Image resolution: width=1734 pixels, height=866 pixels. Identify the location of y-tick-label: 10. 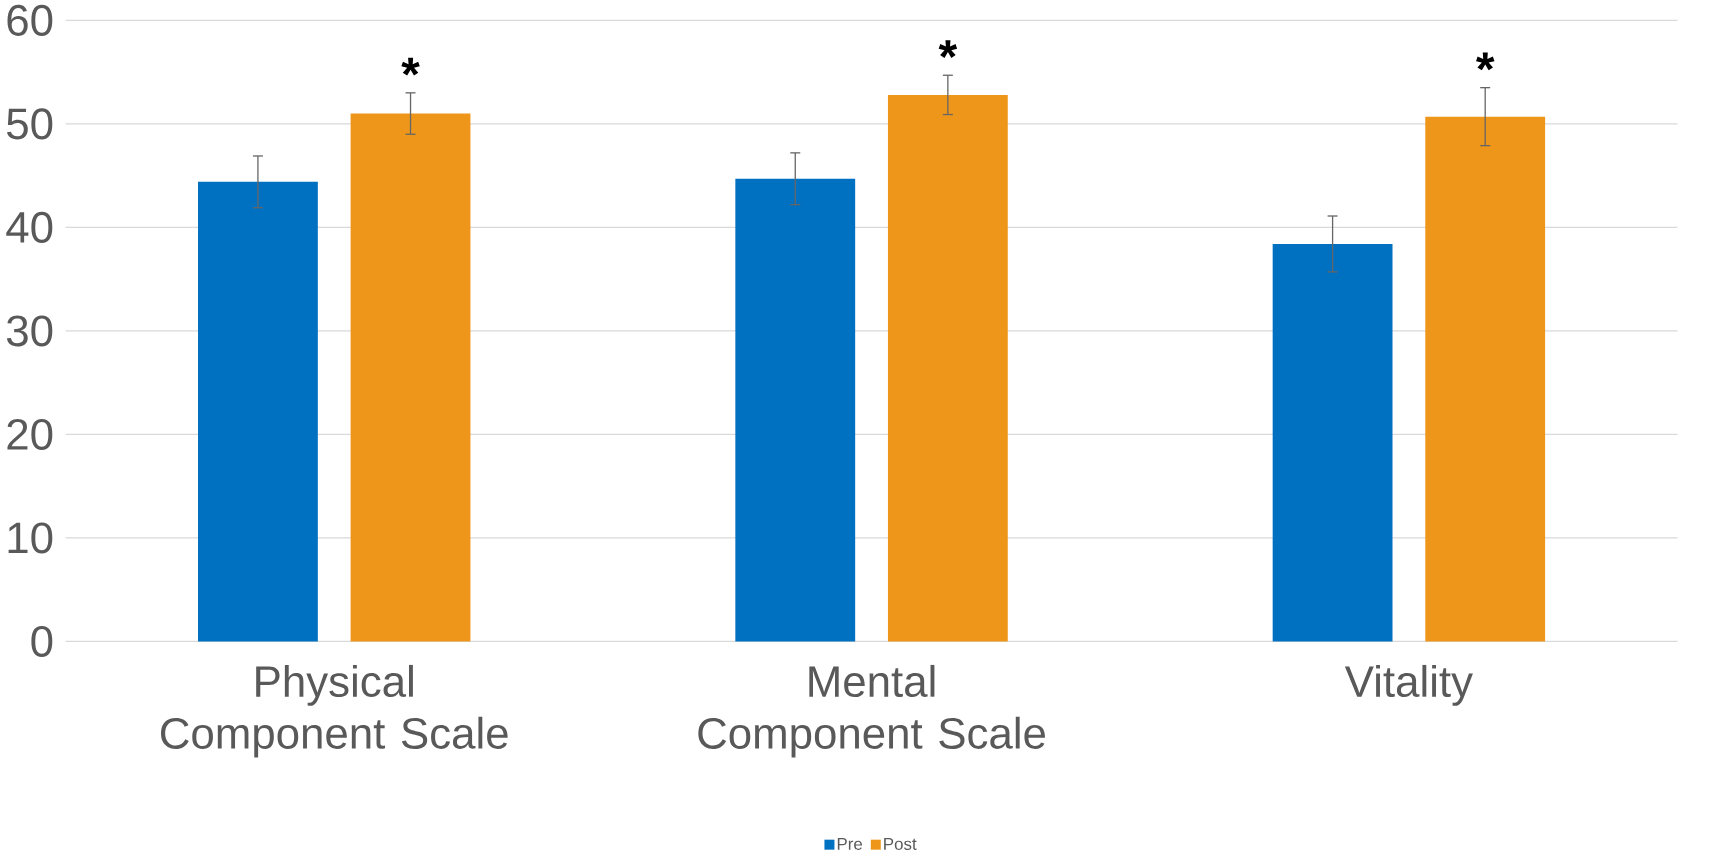
(30, 538).